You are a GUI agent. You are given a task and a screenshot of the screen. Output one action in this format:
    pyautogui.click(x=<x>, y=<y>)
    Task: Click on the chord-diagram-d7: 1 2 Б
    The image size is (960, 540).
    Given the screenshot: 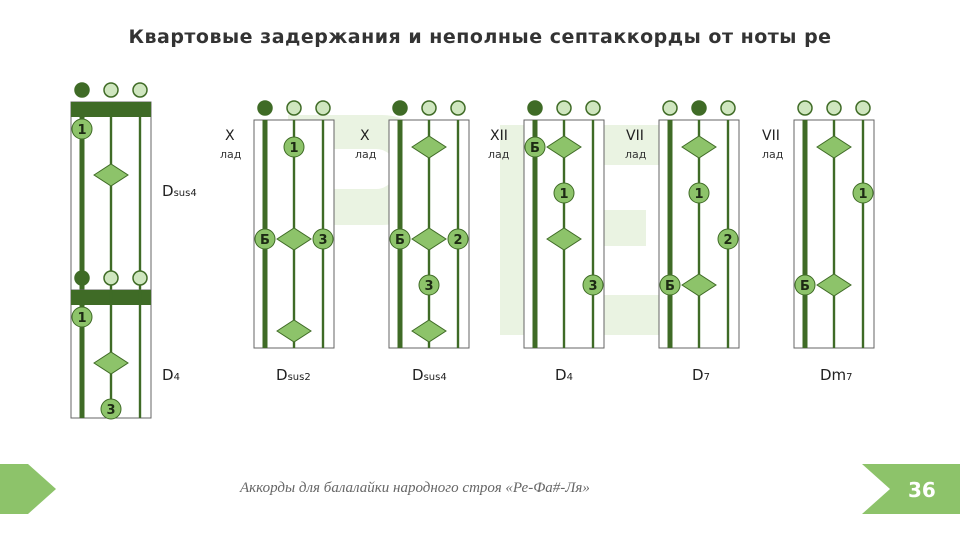 What is the action you would take?
    pyautogui.click(x=699, y=240)
    